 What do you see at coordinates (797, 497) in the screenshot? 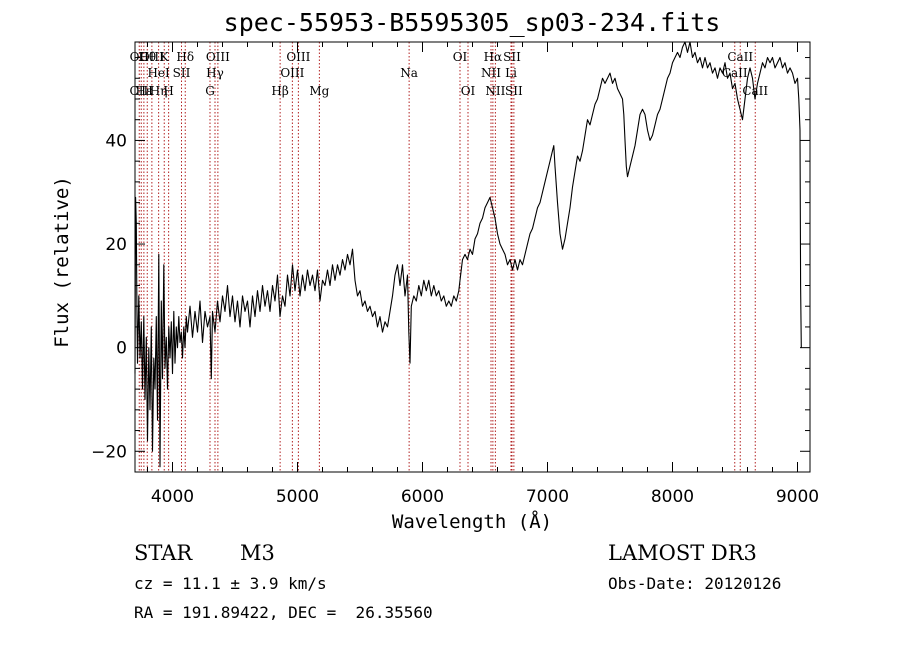
I see `x-tick-label: 9000` at bounding box center [797, 497].